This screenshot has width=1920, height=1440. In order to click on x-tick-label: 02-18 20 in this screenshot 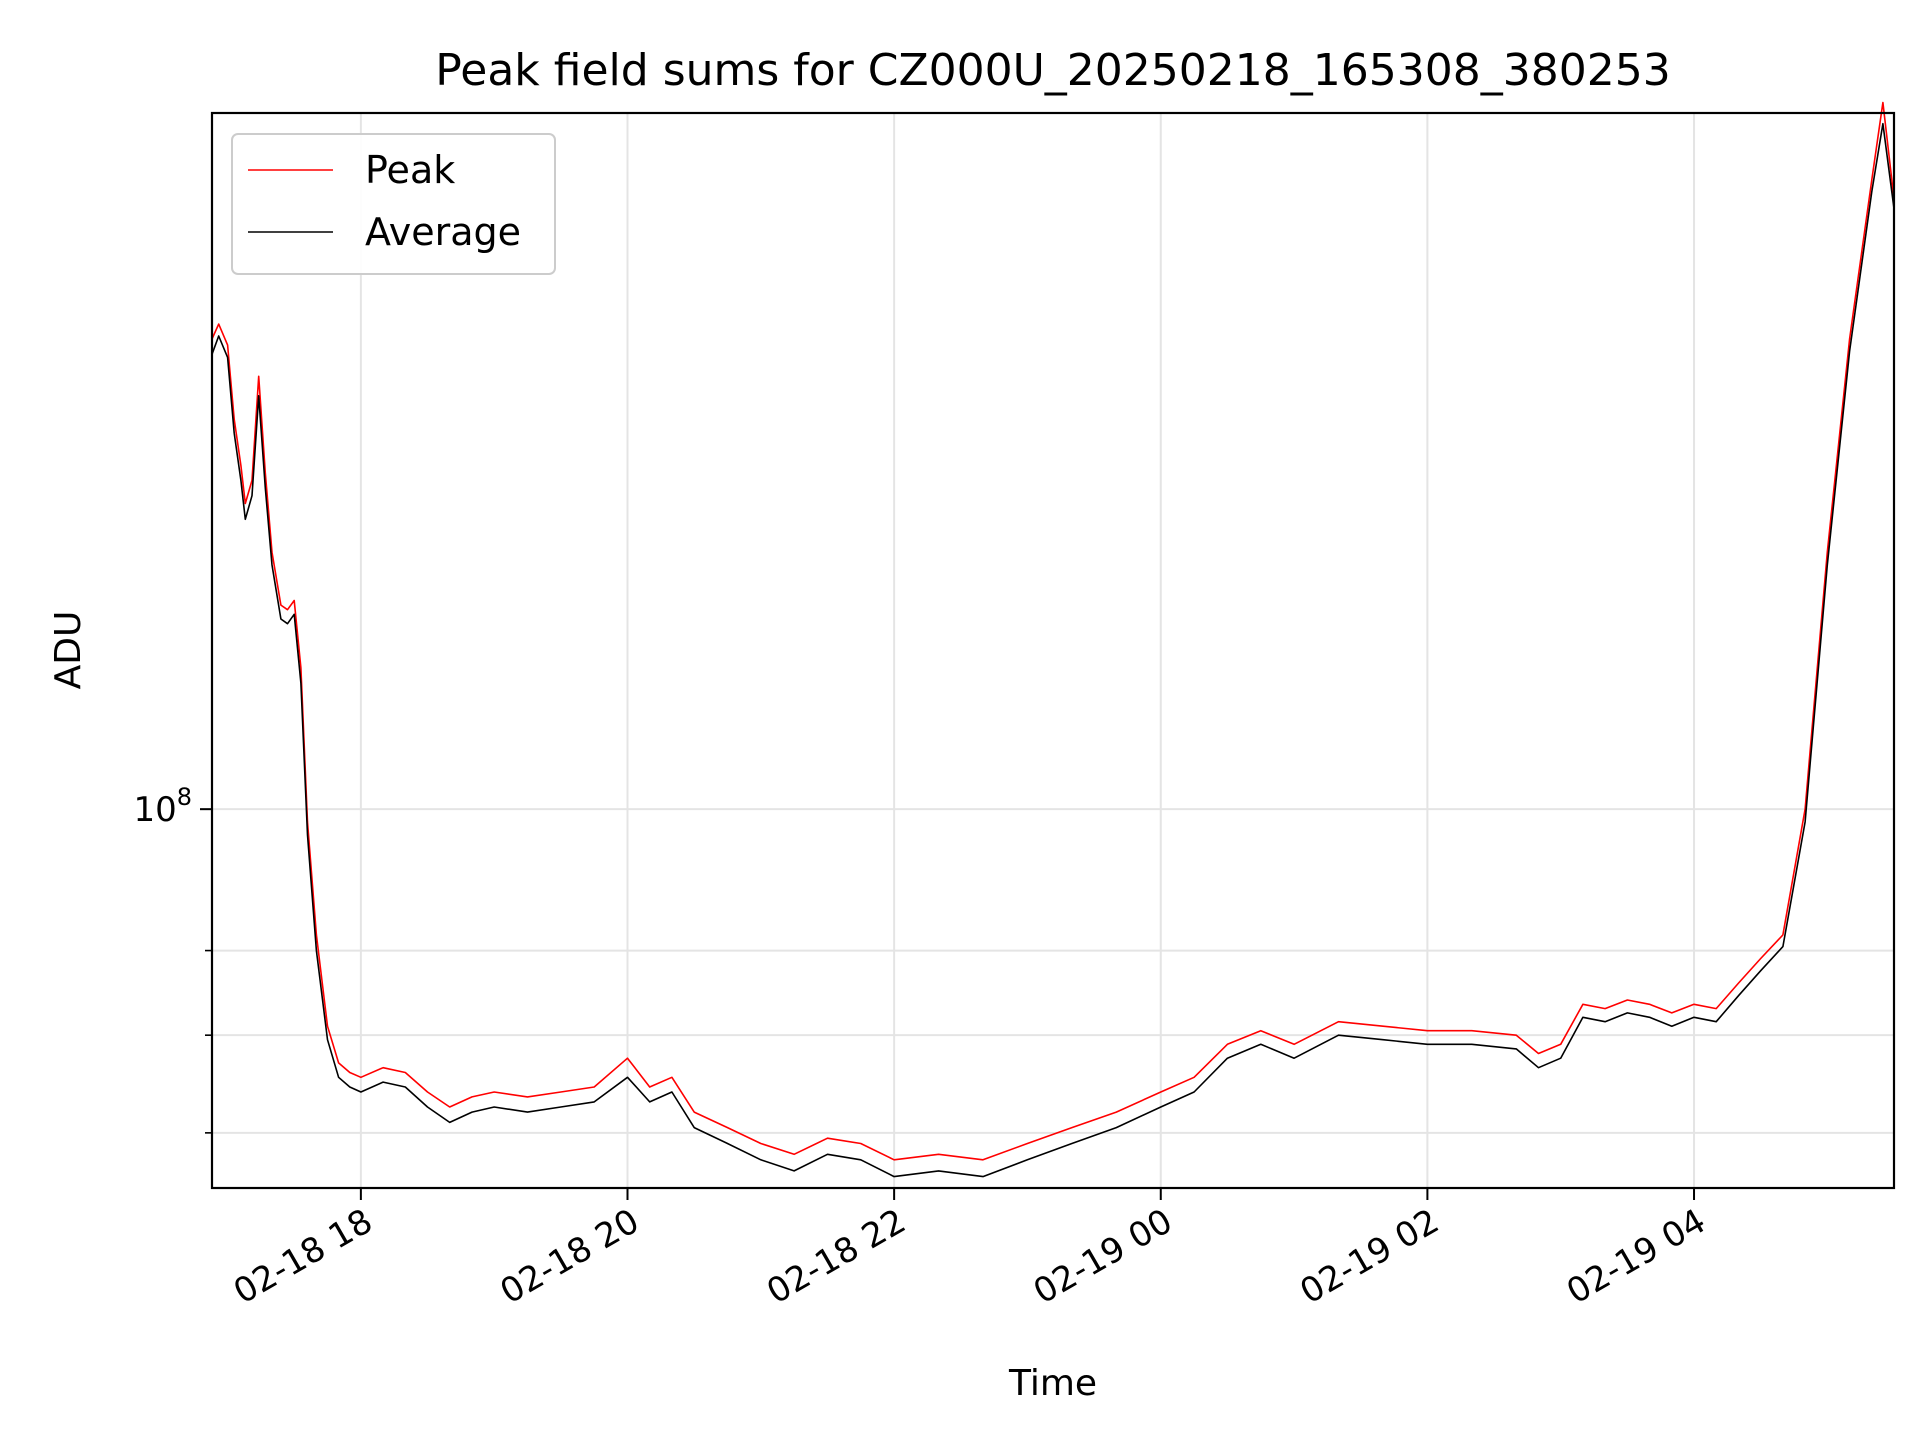, I will do `click(570, 1256)`.